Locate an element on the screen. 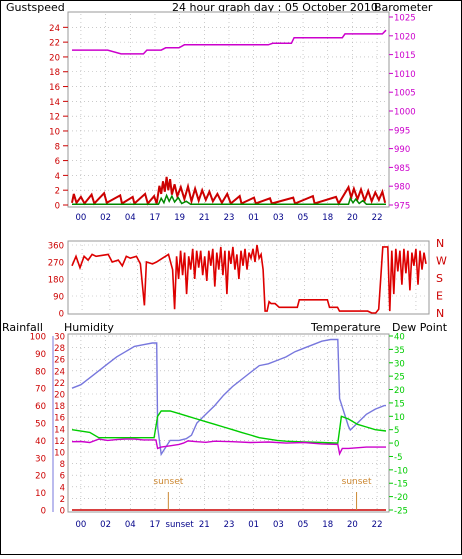  humidity-tick-label: 8 is located at coordinates (62, 465).